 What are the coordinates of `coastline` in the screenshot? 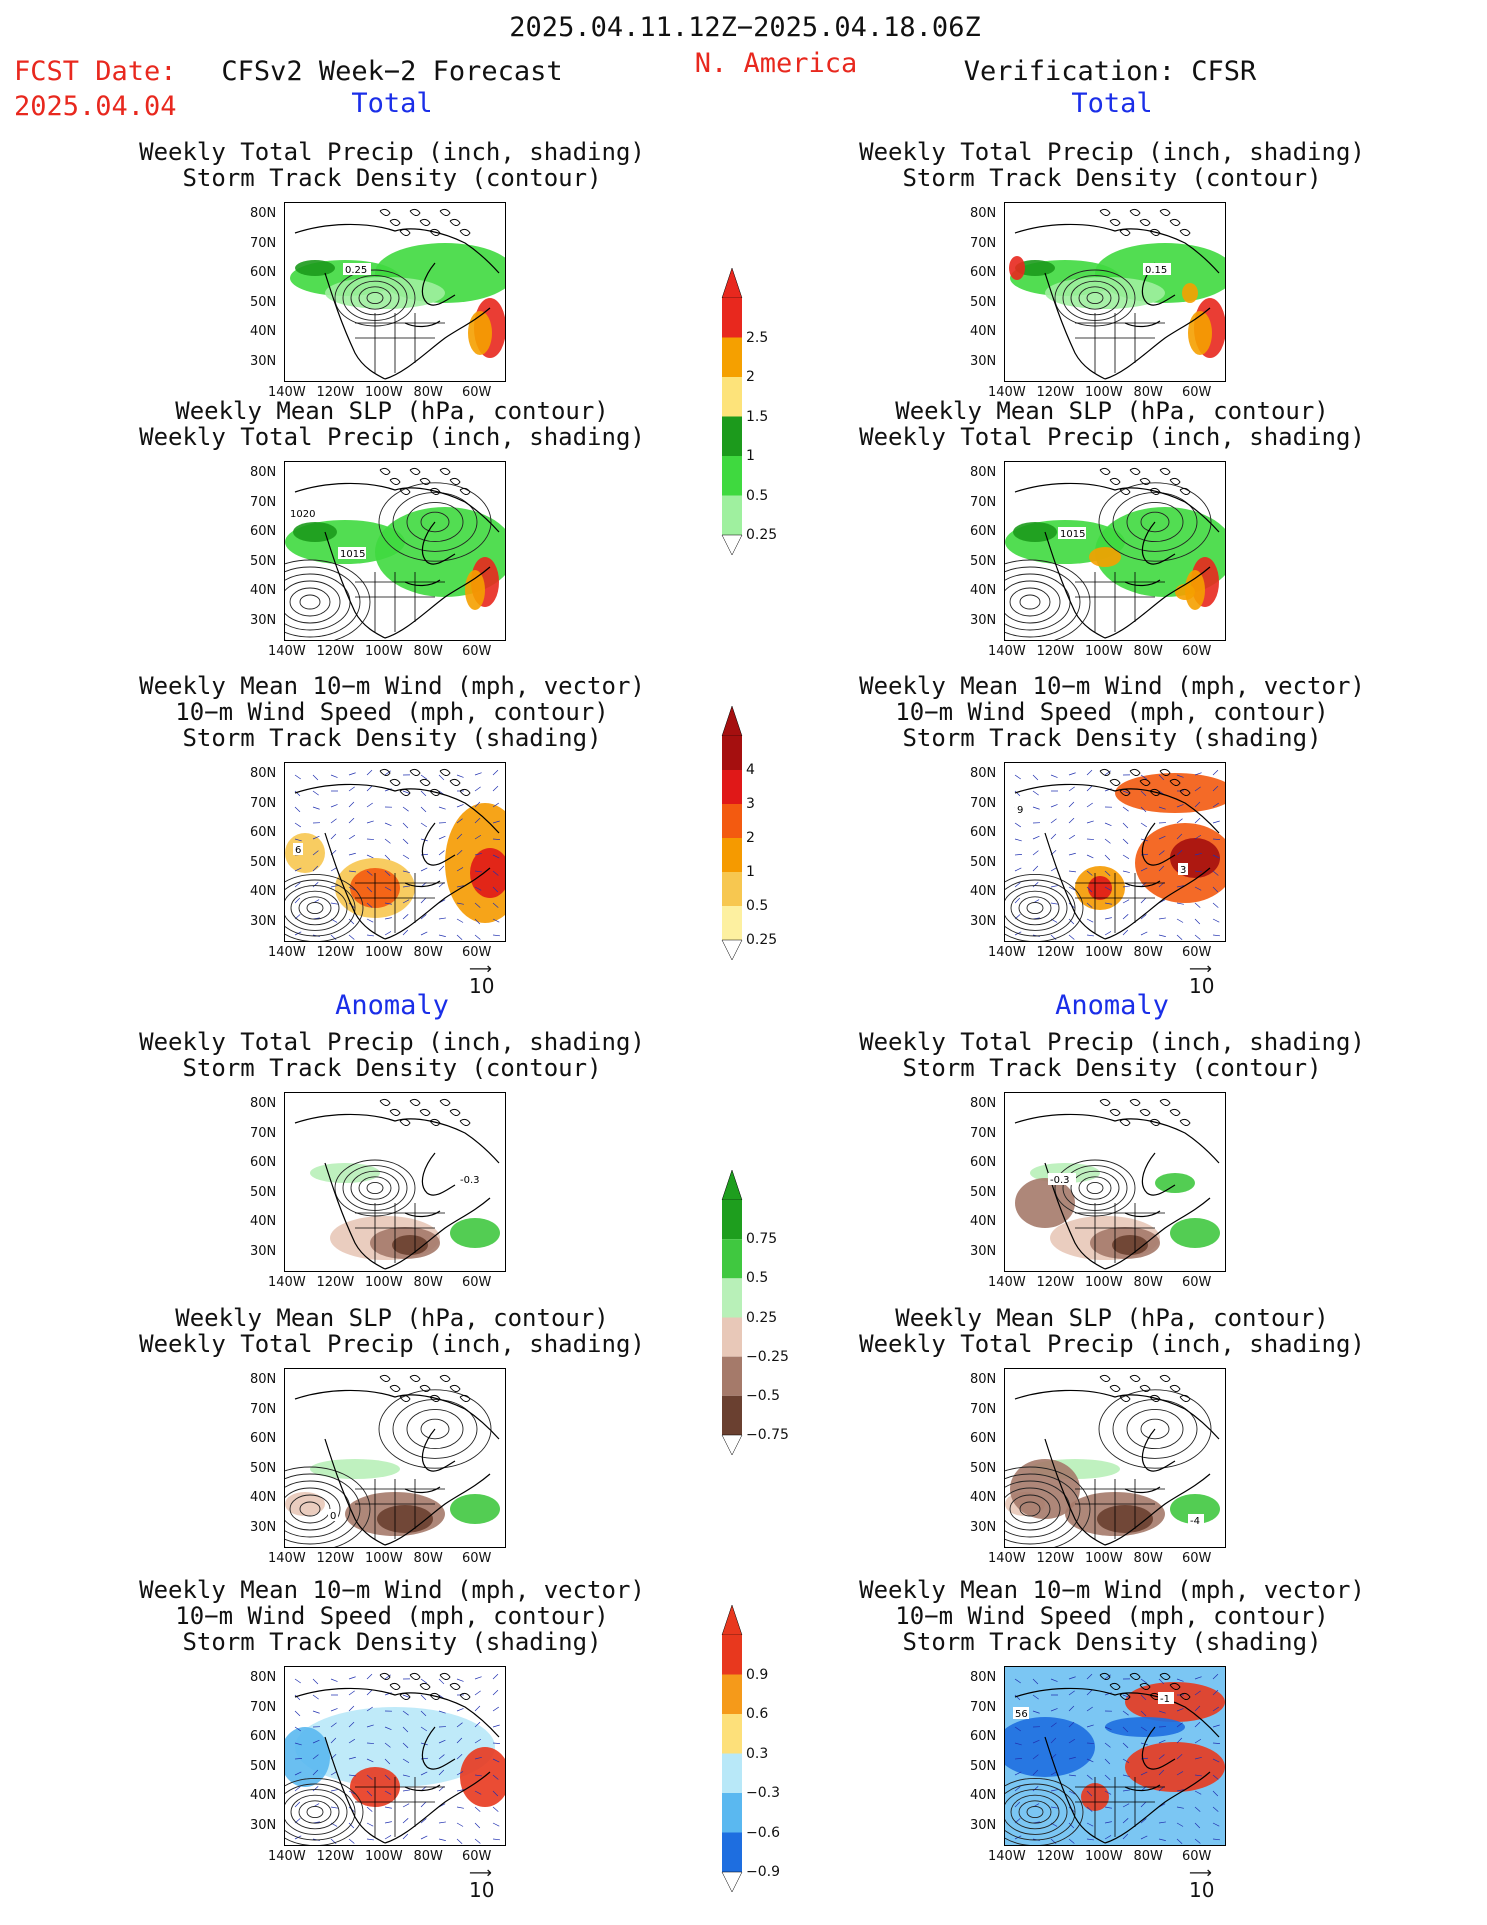 It's located at (1117, 1191).